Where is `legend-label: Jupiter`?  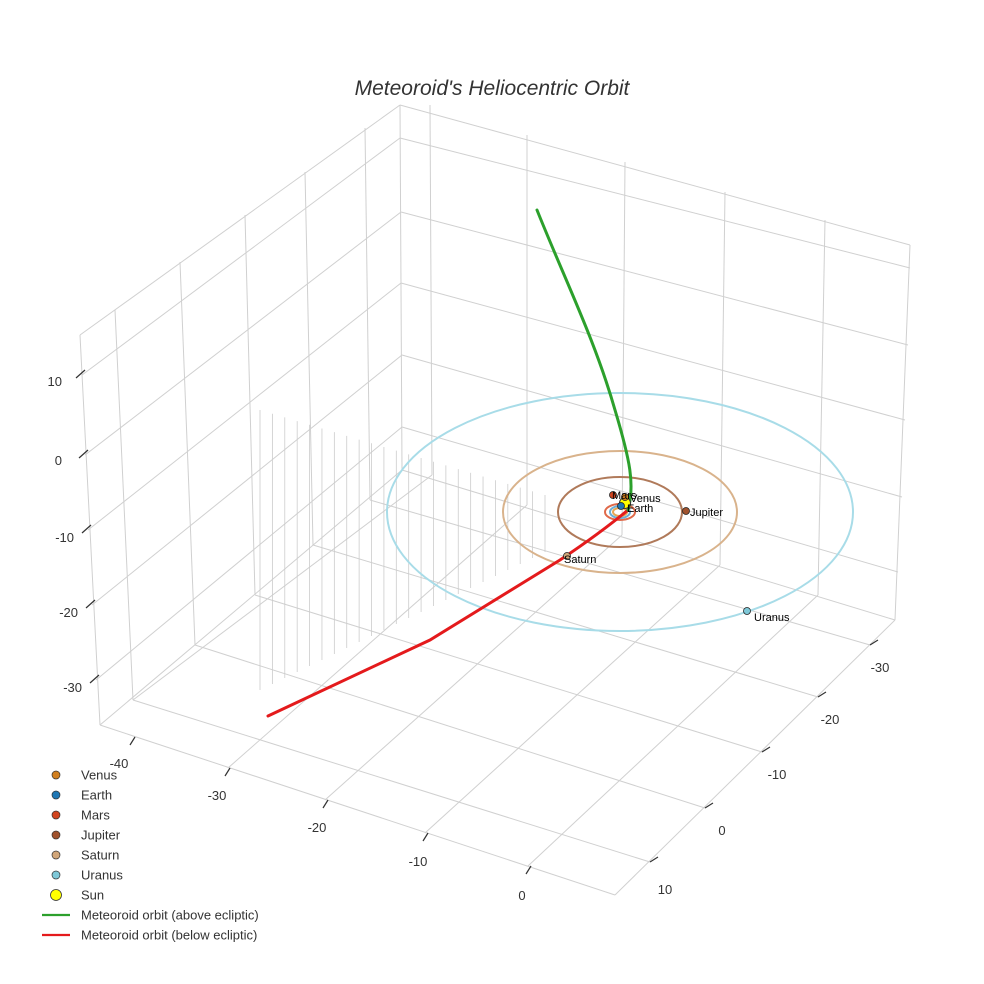 legend-label: Jupiter is located at coordinates (101, 835).